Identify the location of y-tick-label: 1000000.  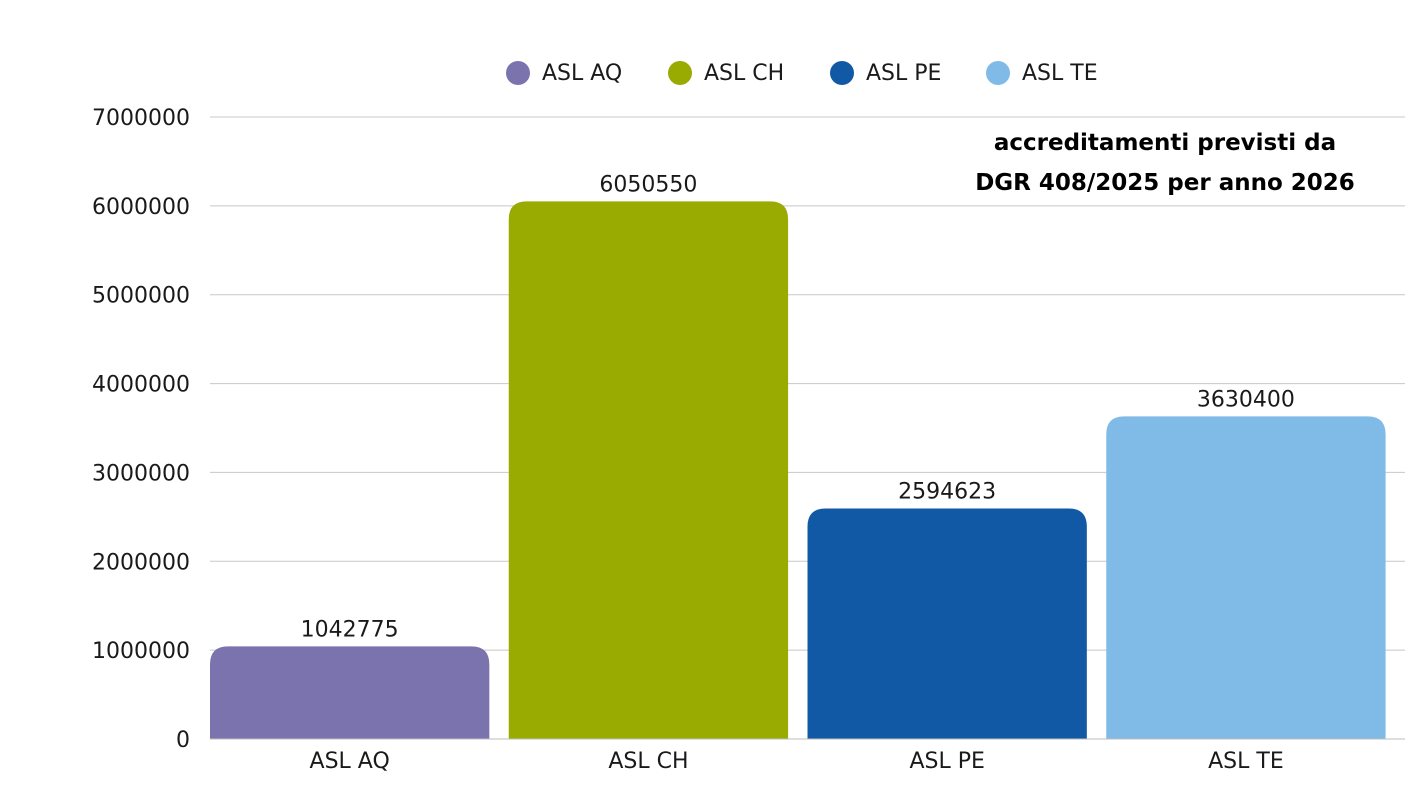
(141, 651).